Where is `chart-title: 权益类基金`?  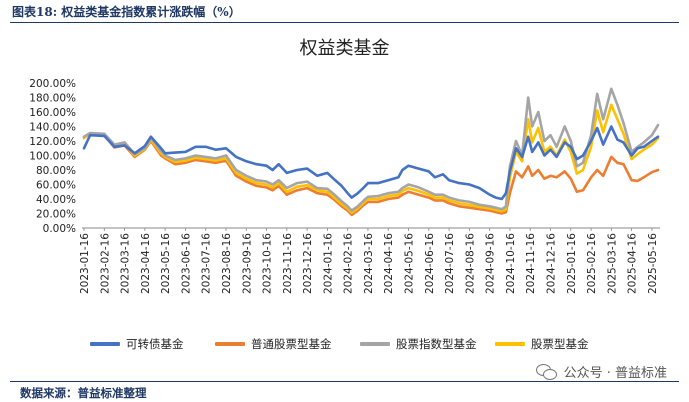 chart-title: 权益类基金 is located at coordinates (344, 48).